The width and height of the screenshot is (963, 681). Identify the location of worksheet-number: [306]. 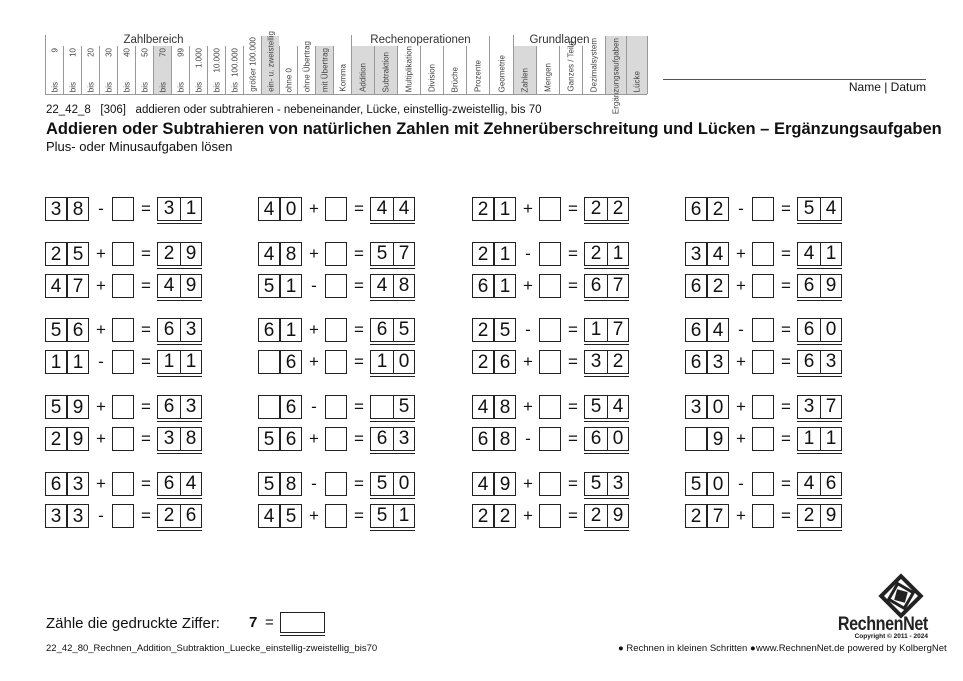
(113, 110).